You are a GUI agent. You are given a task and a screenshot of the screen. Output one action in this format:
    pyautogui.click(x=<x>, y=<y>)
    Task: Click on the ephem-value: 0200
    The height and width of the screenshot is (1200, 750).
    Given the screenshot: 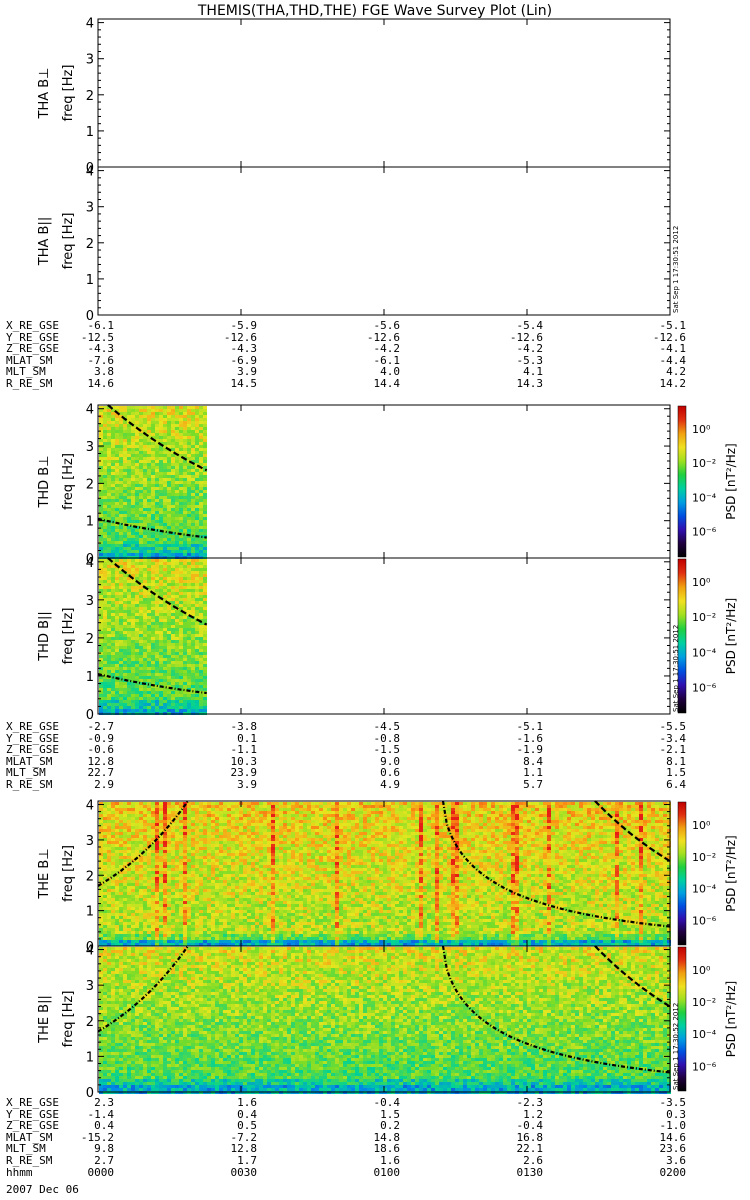 What is the action you would take?
    pyautogui.click(x=673, y=1172)
    